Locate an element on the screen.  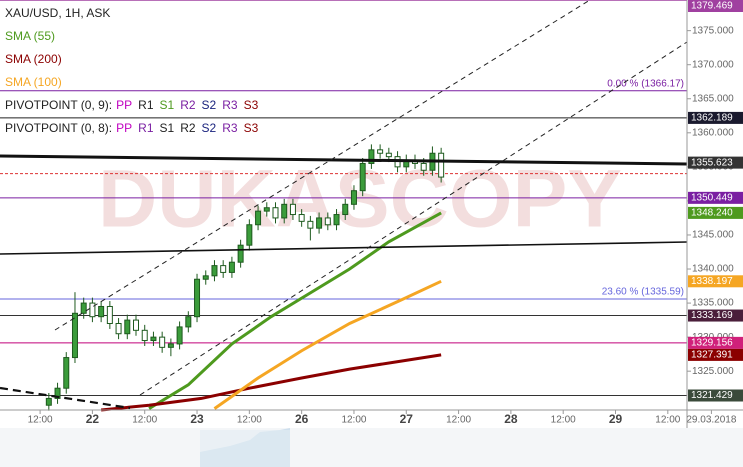
legend-item: PIVOTPOINT (0, 8): is located at coordinates (58, 128).